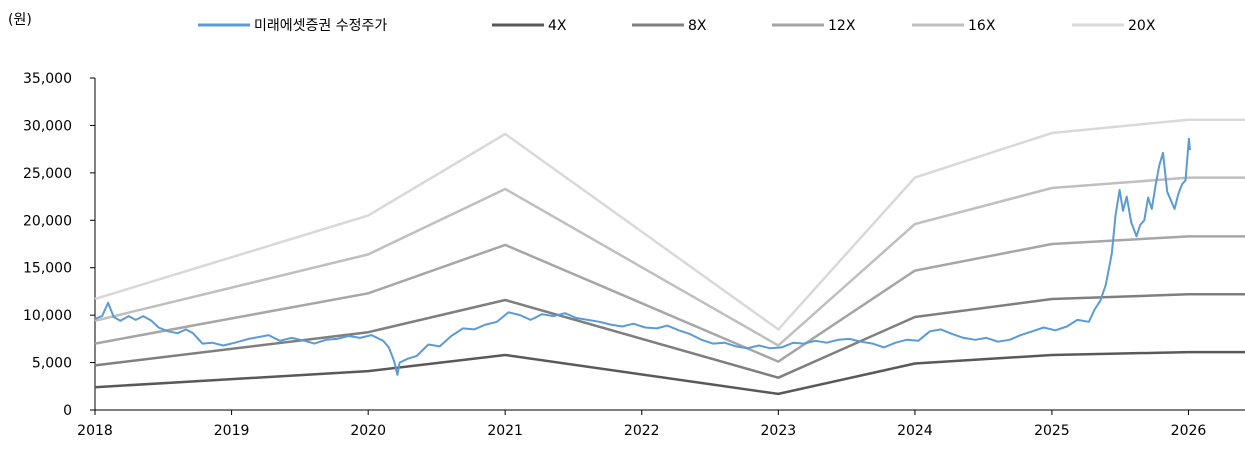 This screenshot has height=450, width=1245. I want to click on y-tick-label: 5,000, so click(52, 364).